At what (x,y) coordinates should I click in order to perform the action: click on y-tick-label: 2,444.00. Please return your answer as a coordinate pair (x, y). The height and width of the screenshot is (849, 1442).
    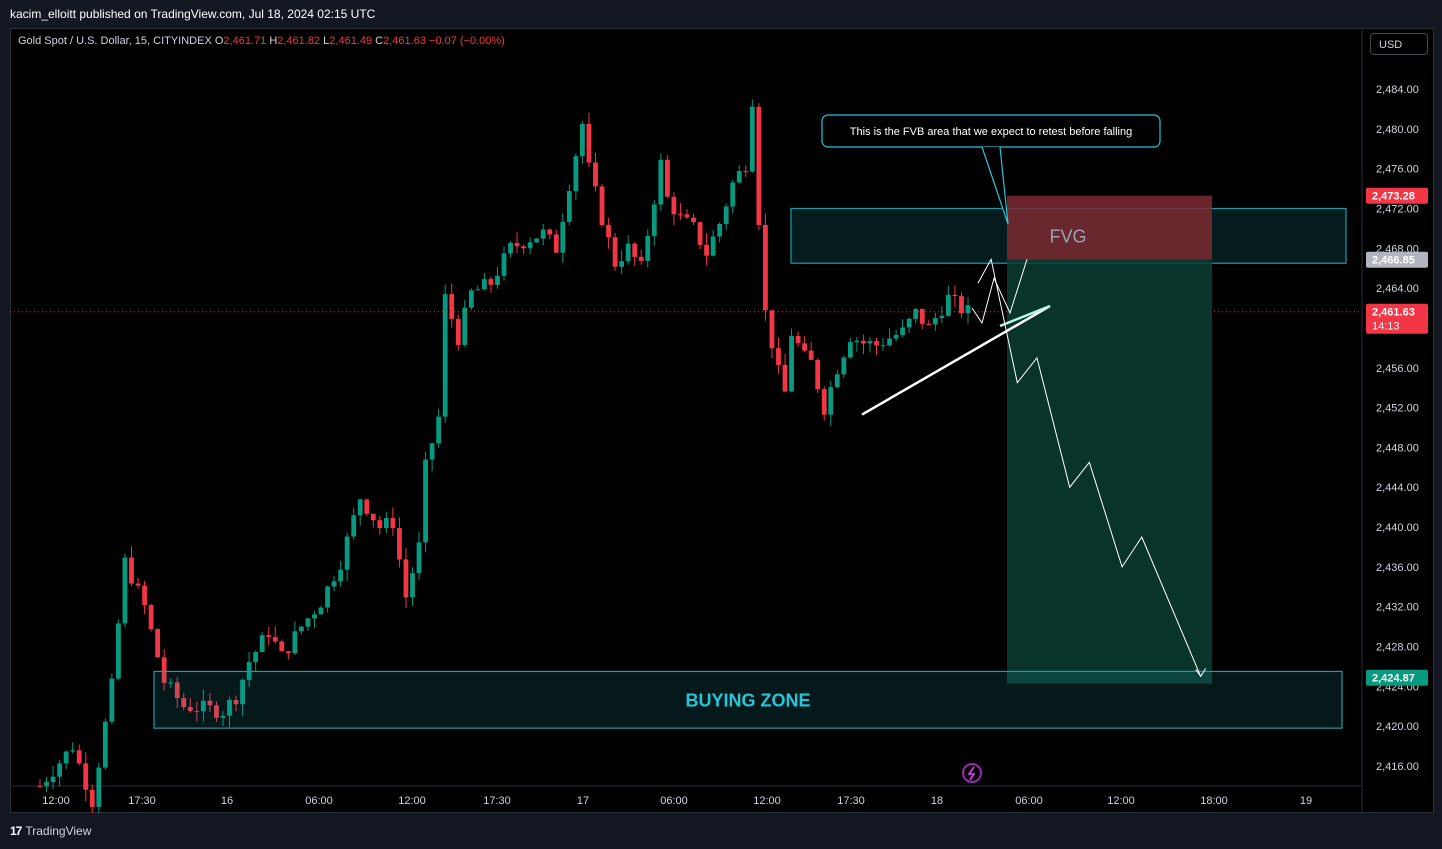
    Looking at the image, I should click on (1397, 488).